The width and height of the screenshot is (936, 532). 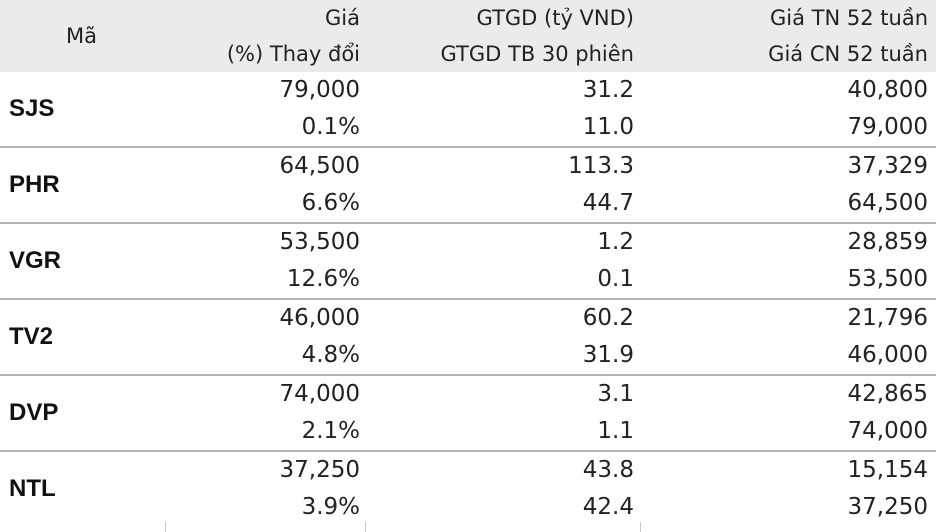 I want to click on high-52w: 79,000, so click(x=887, y=127).